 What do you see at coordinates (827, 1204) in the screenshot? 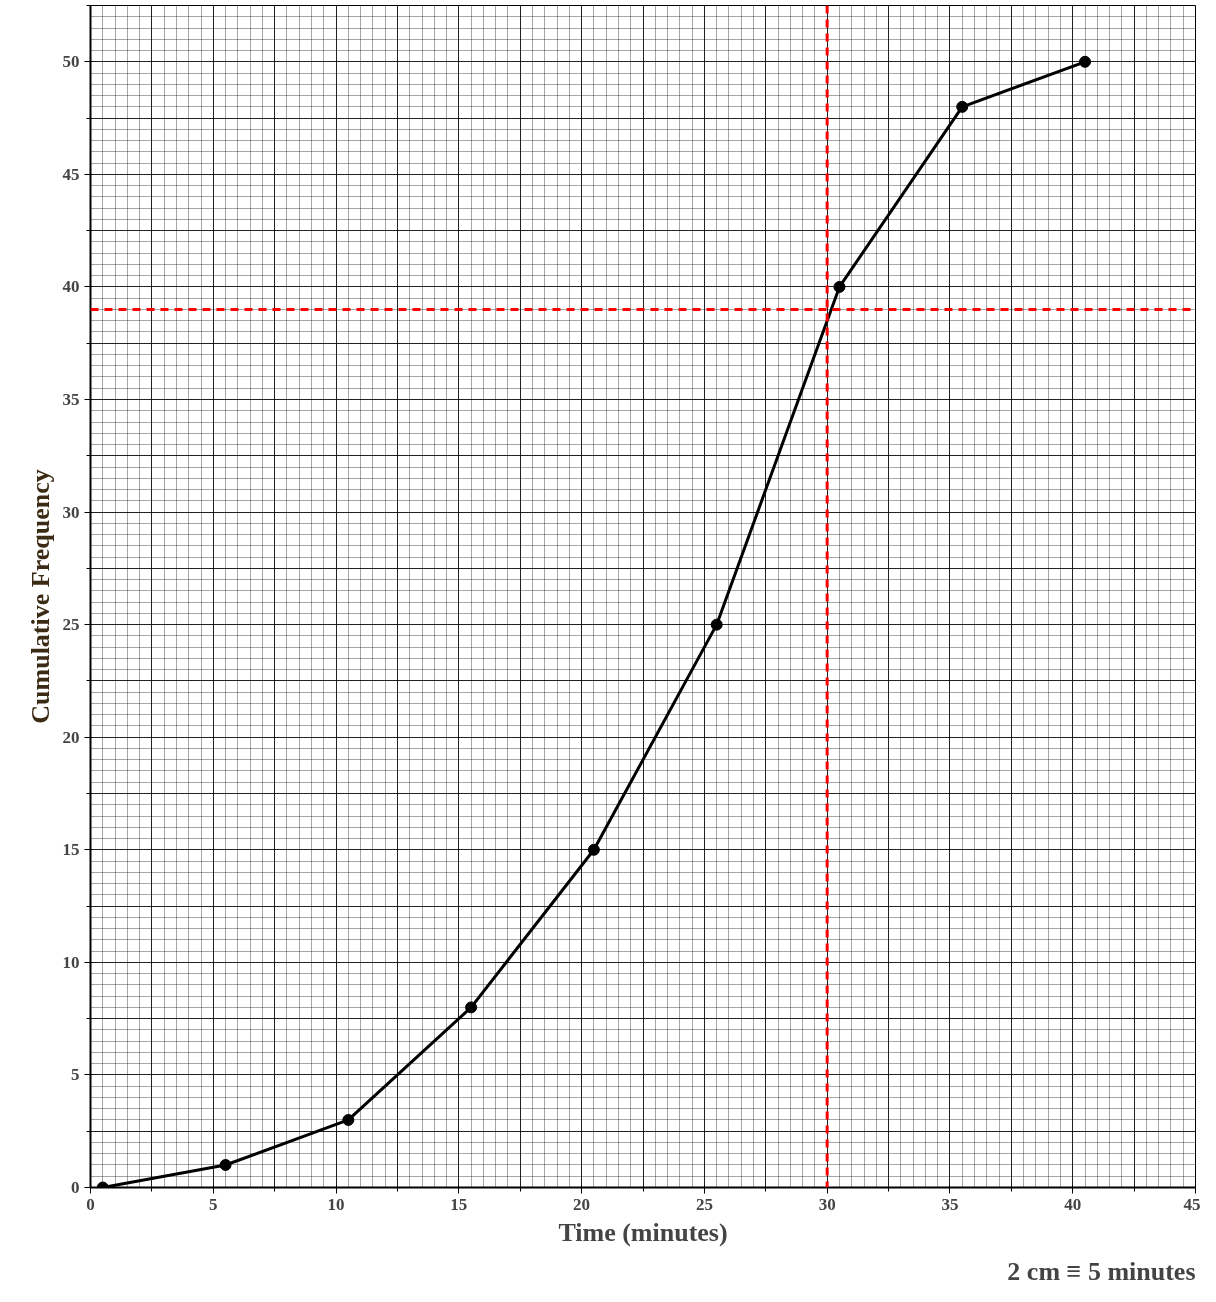
I see `x-tick-label: 30` at bounding box center [827, 1204].